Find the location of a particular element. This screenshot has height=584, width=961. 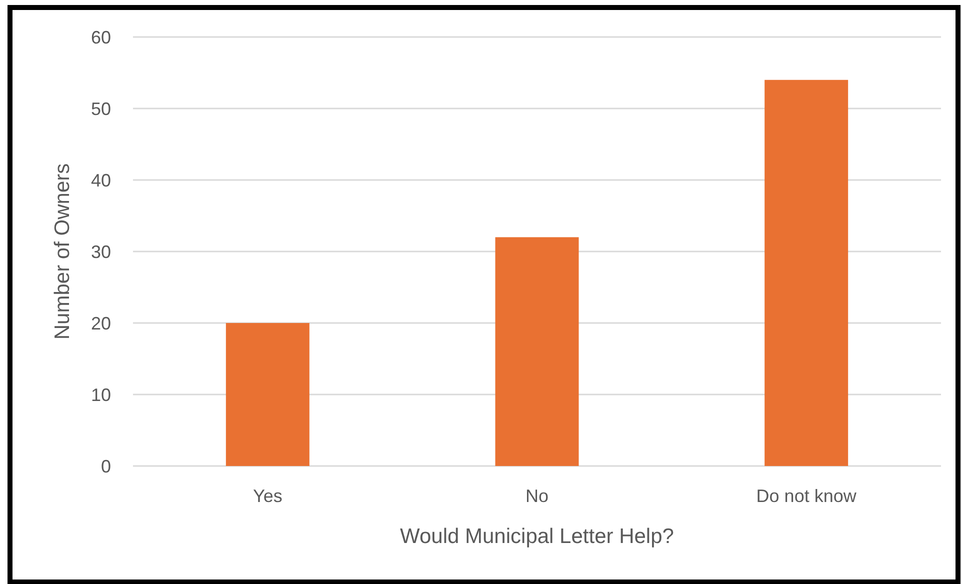

y-axis-title: Number of Owners is located at coordinates (62, 251).